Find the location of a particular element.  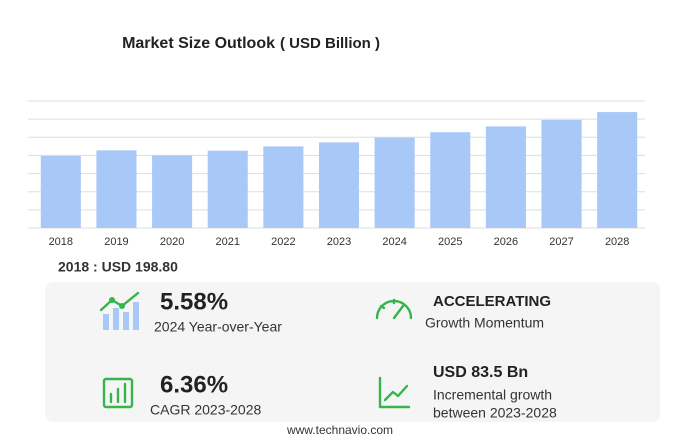

x-tick-label: 2019 is located at coordinates (116, 242).